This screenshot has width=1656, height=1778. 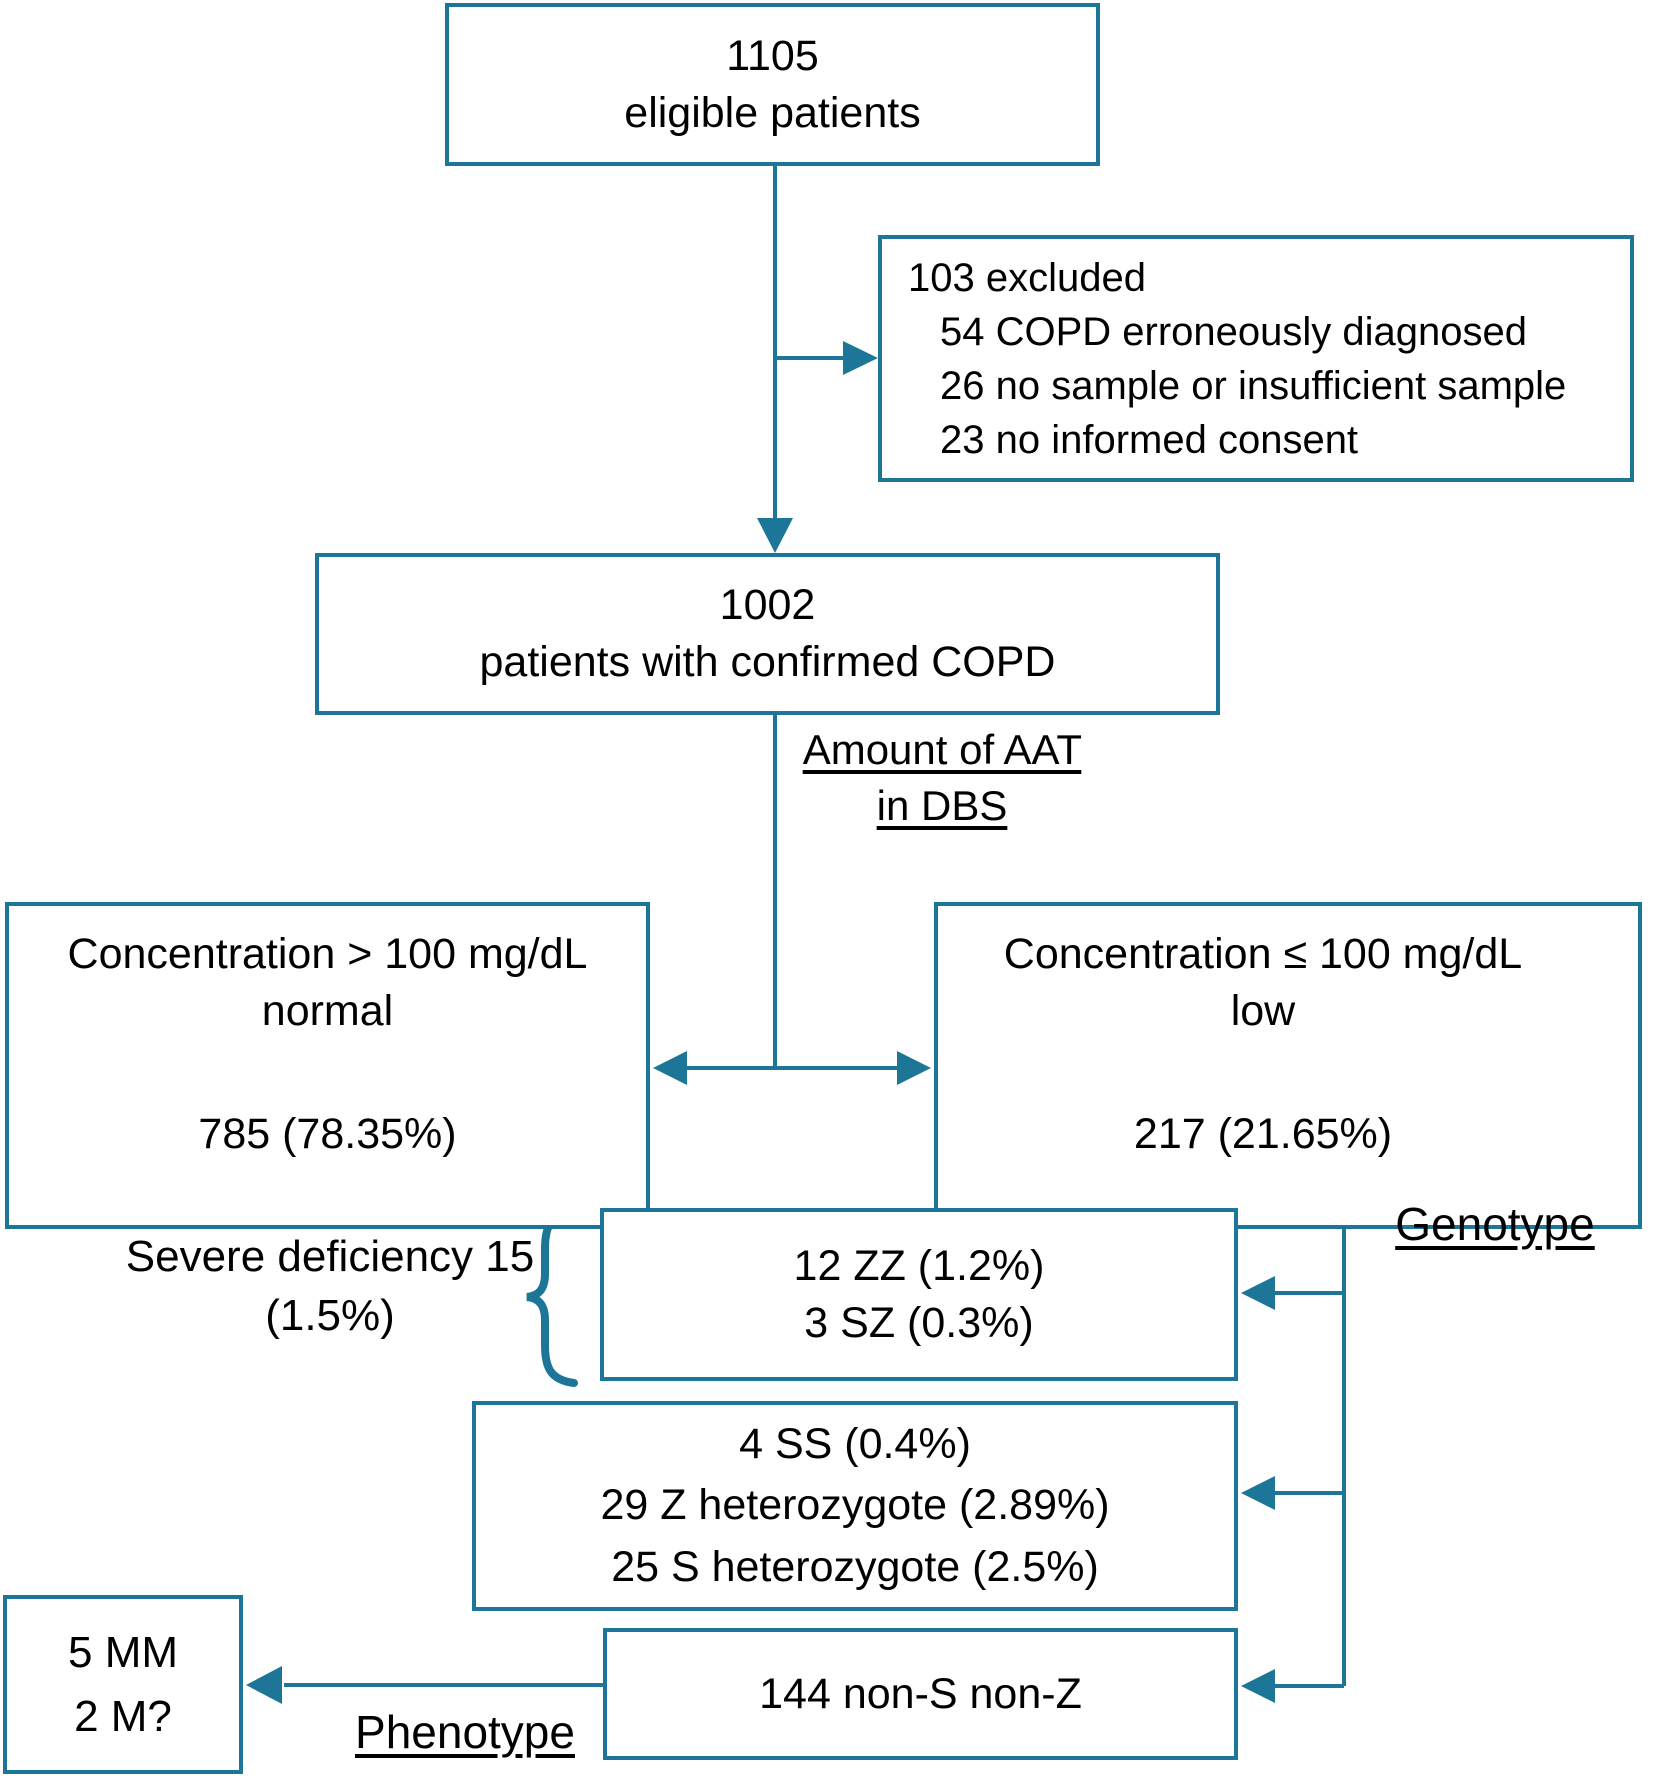 I want to click on node-severe-genotypes: 12 ZZ (1.2%) 3 SZ (0.3%), so click(x=919, y=1294).